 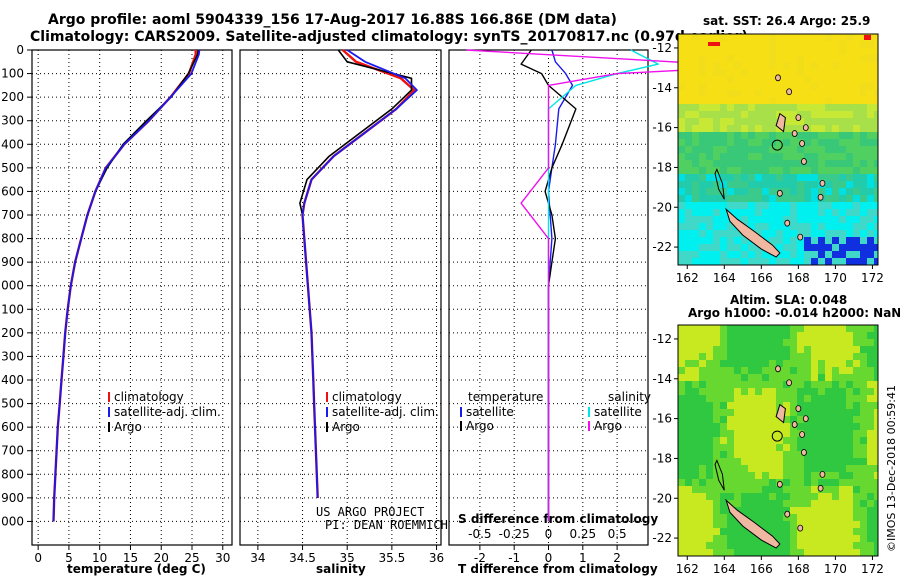 I want to click on y-tick-label: 1600, so click(x=12, y=427).